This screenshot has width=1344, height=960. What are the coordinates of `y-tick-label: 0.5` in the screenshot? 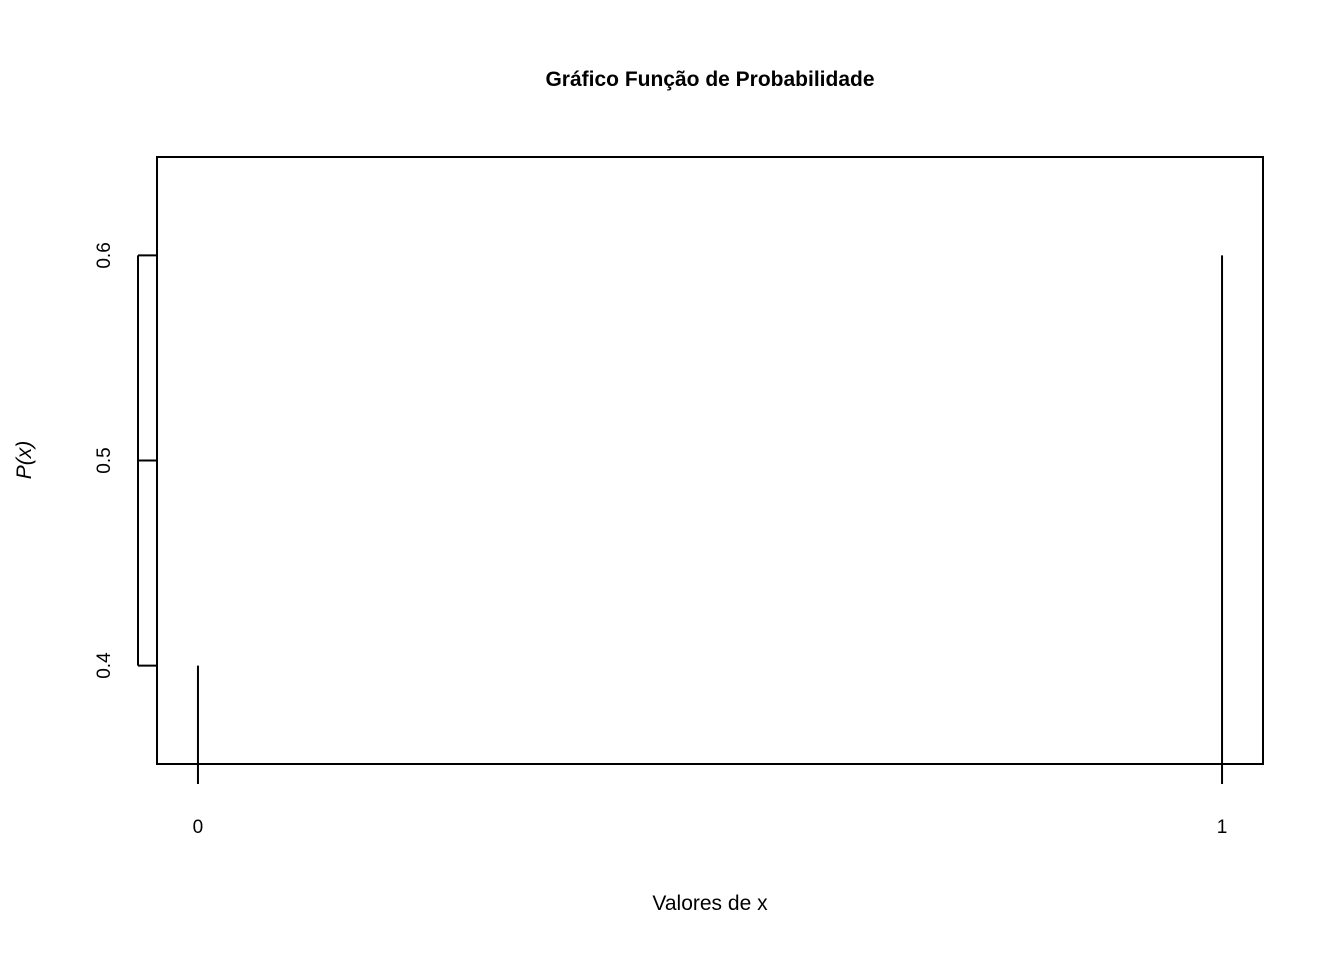 It's located at (104, 460).